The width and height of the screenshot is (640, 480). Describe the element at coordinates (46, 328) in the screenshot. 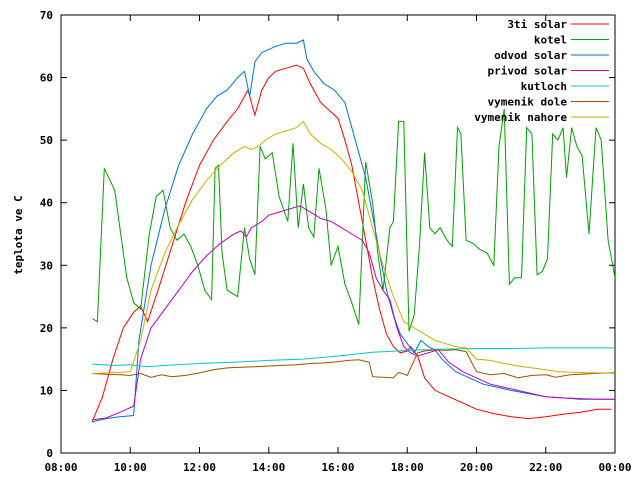

I see `y-tick-label: 20` at that location.